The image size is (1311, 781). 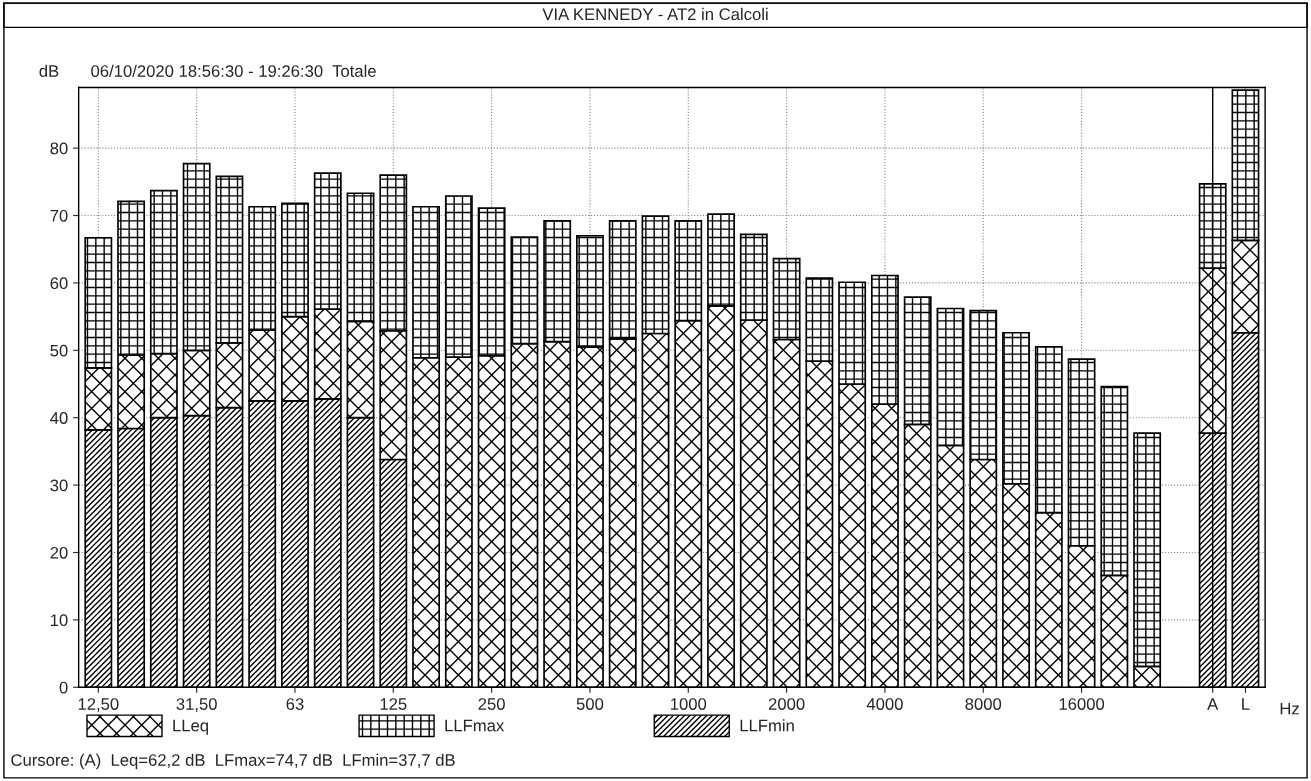 I want to click on legend-label: LLFmax, so click(x=475, y=725).